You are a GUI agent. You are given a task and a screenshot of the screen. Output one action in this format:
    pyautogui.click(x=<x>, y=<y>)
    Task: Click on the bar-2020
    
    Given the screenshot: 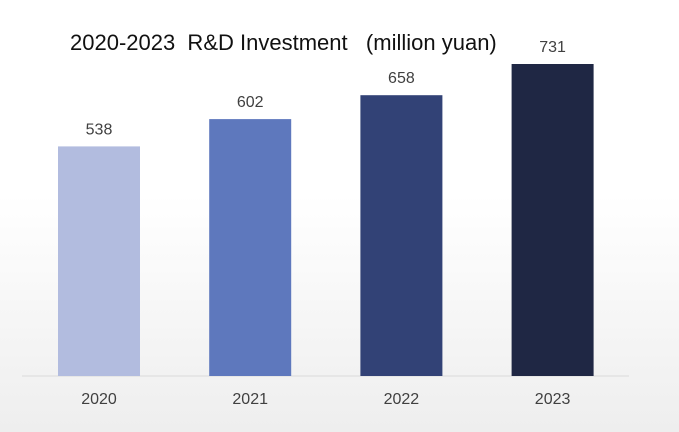 What is the action you would take?
    pyautogui.click(x=99, y=261)
    